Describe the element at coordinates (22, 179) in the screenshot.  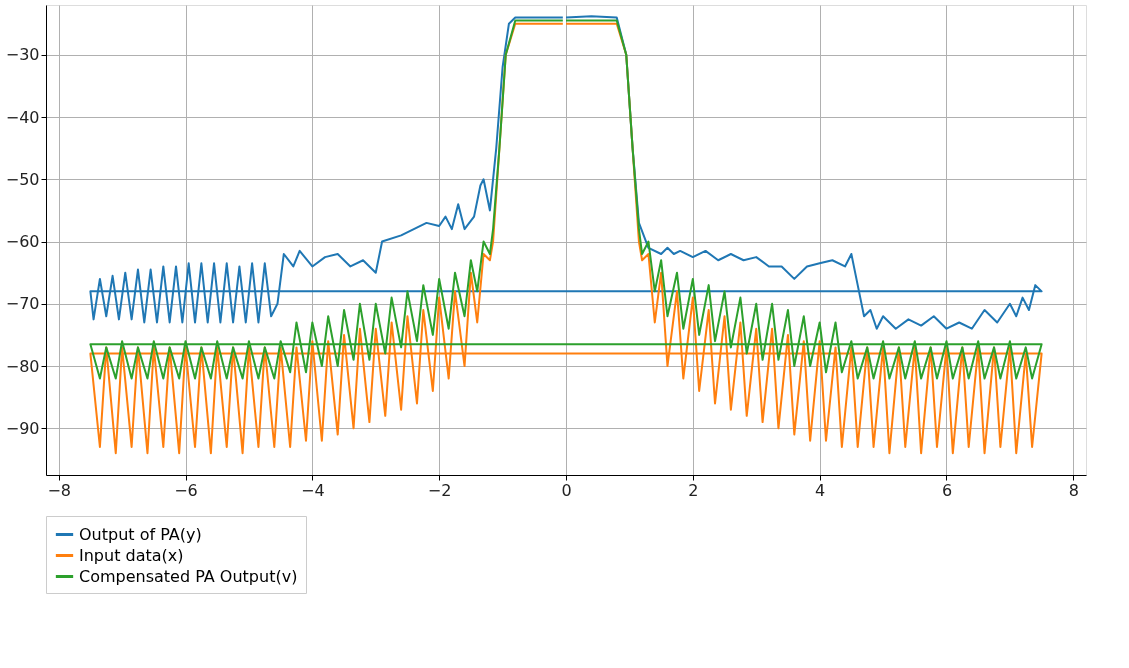
I see `y-tick-label: −50` at that location.